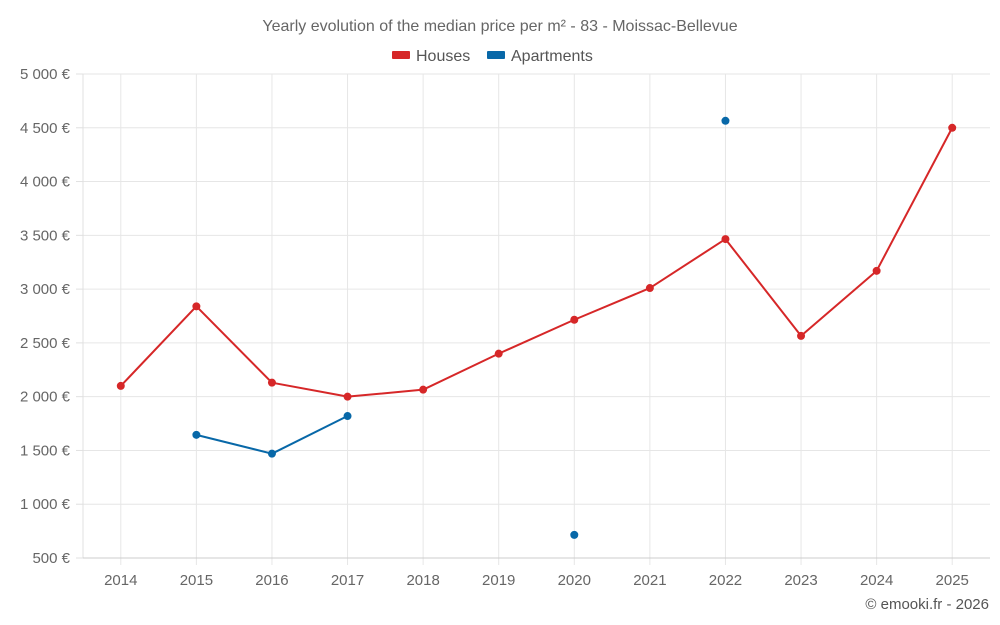 The image size is (1000, 625). Describe the element at coordinates (120, 580) in the screenshot. I see `x-tick-label: 2014` at that location.